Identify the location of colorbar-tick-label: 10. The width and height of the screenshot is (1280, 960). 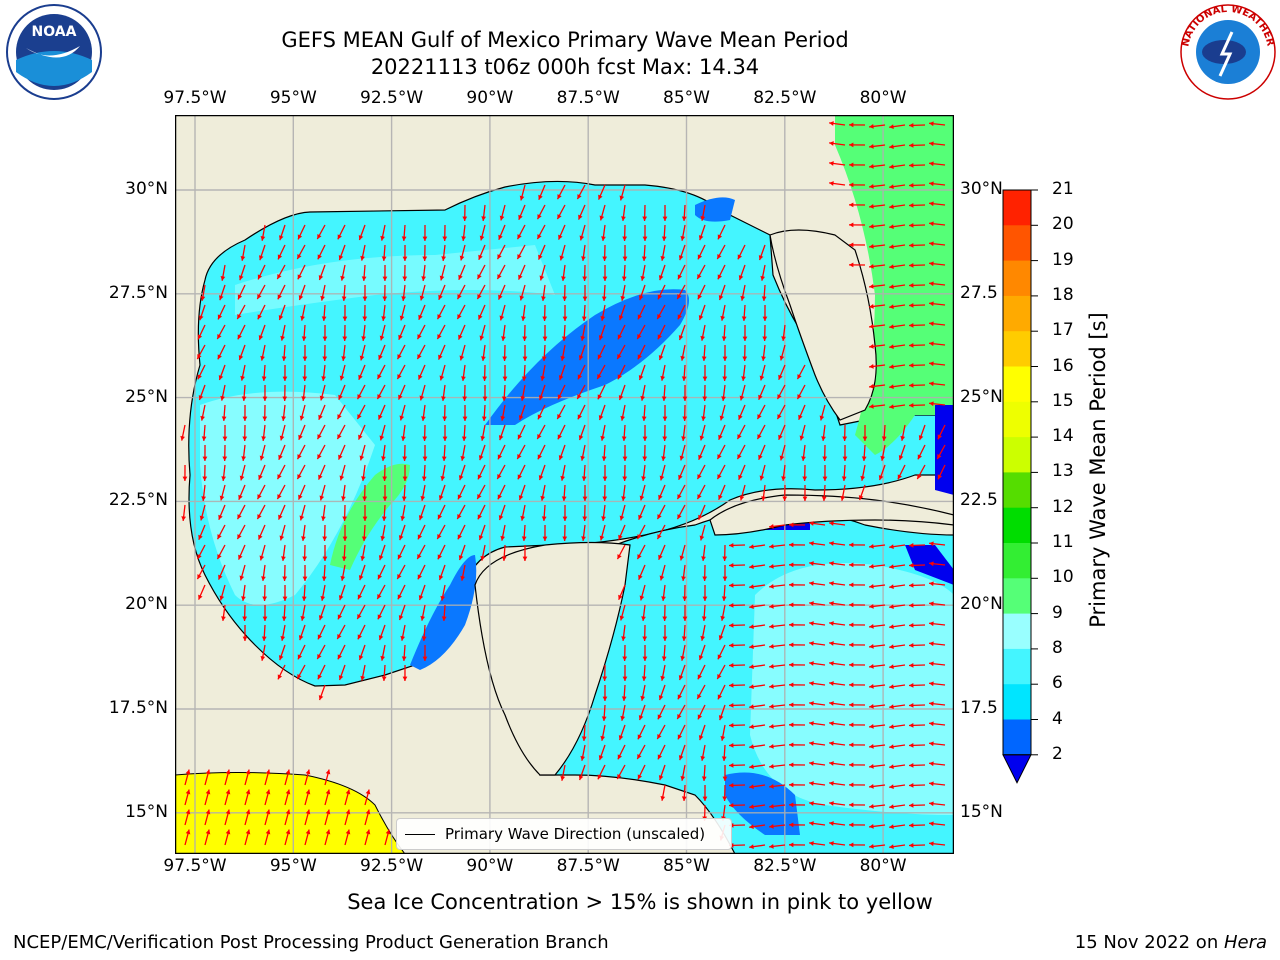
(1063, 577).